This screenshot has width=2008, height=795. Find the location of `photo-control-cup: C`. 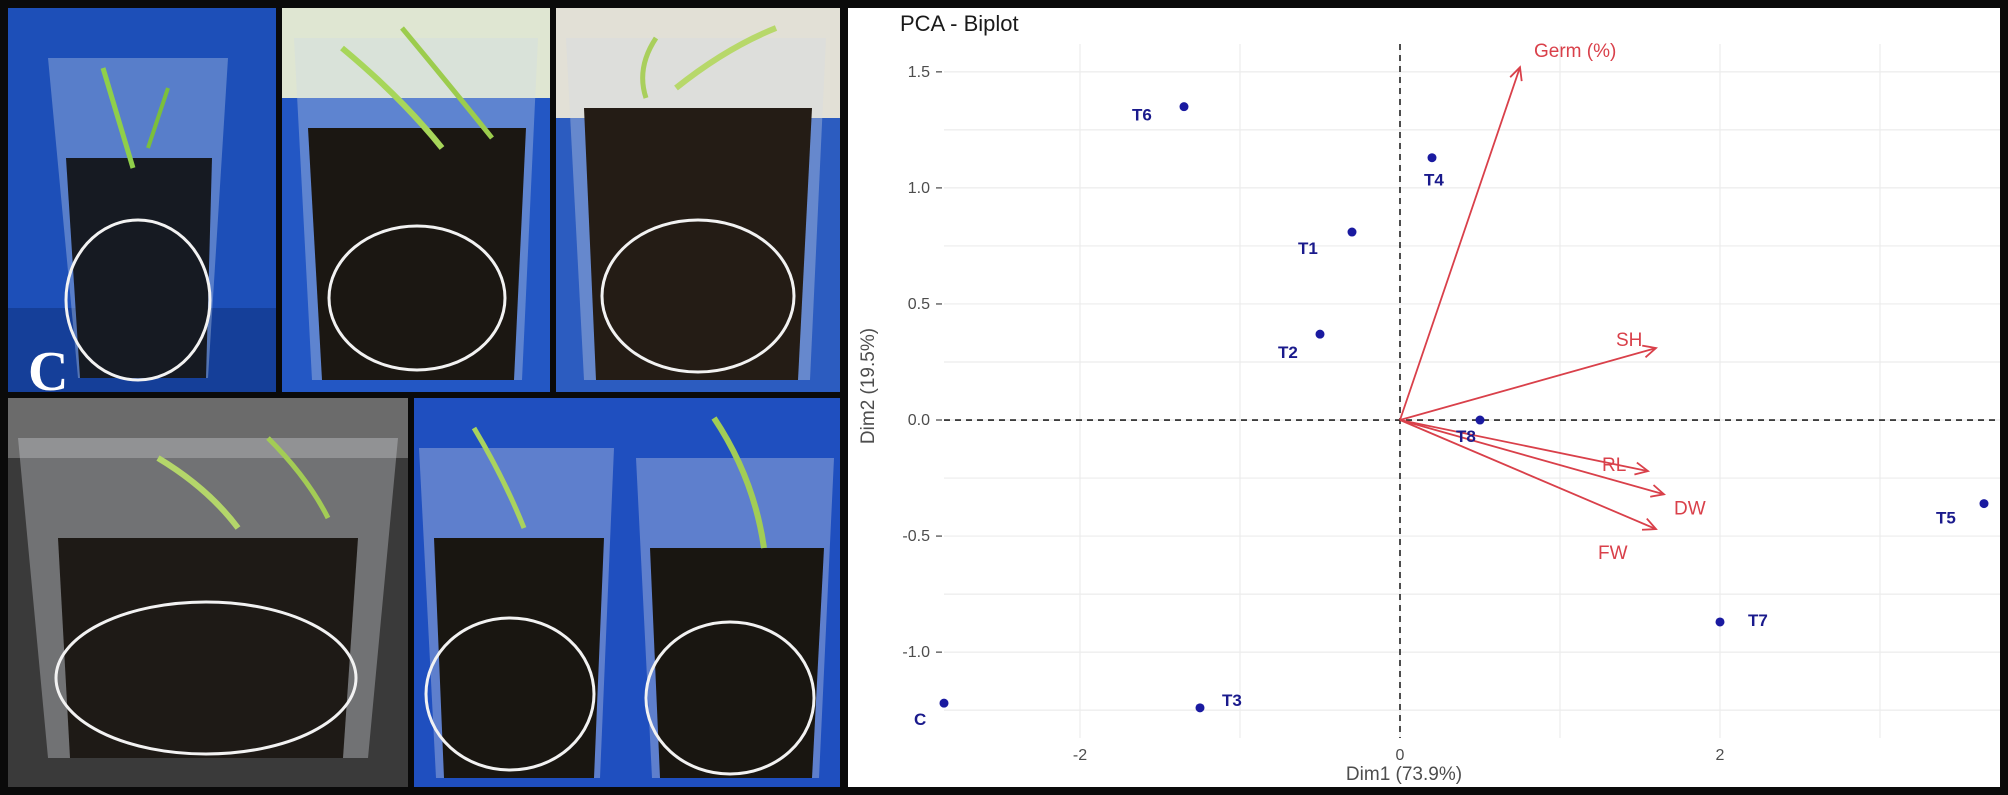

photo-control-cup: C is located at coordinates (142, 200).